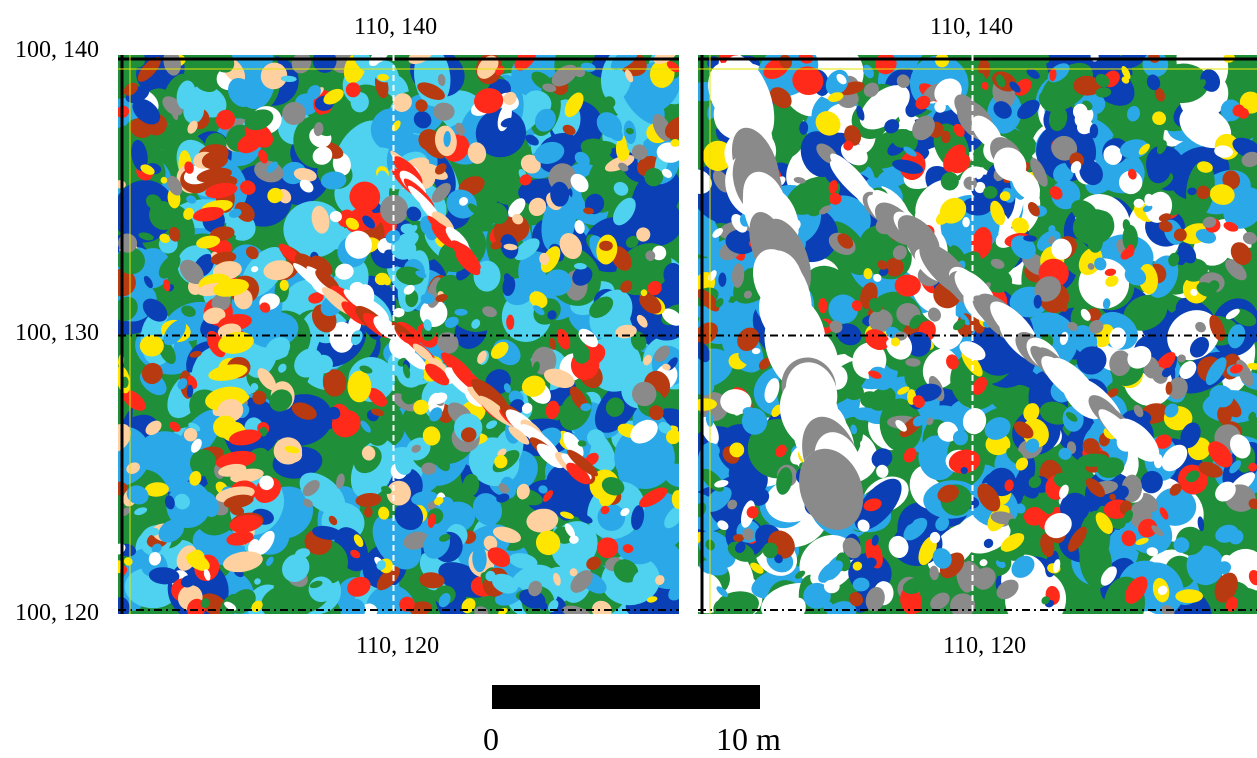 The width and height of the screenshot is (1257, 758). What do you see at coordinates (396, 27) in the screenshot?
I see `left-panel-top-coordinate: 110, 140` at bounding box center [396, 27].